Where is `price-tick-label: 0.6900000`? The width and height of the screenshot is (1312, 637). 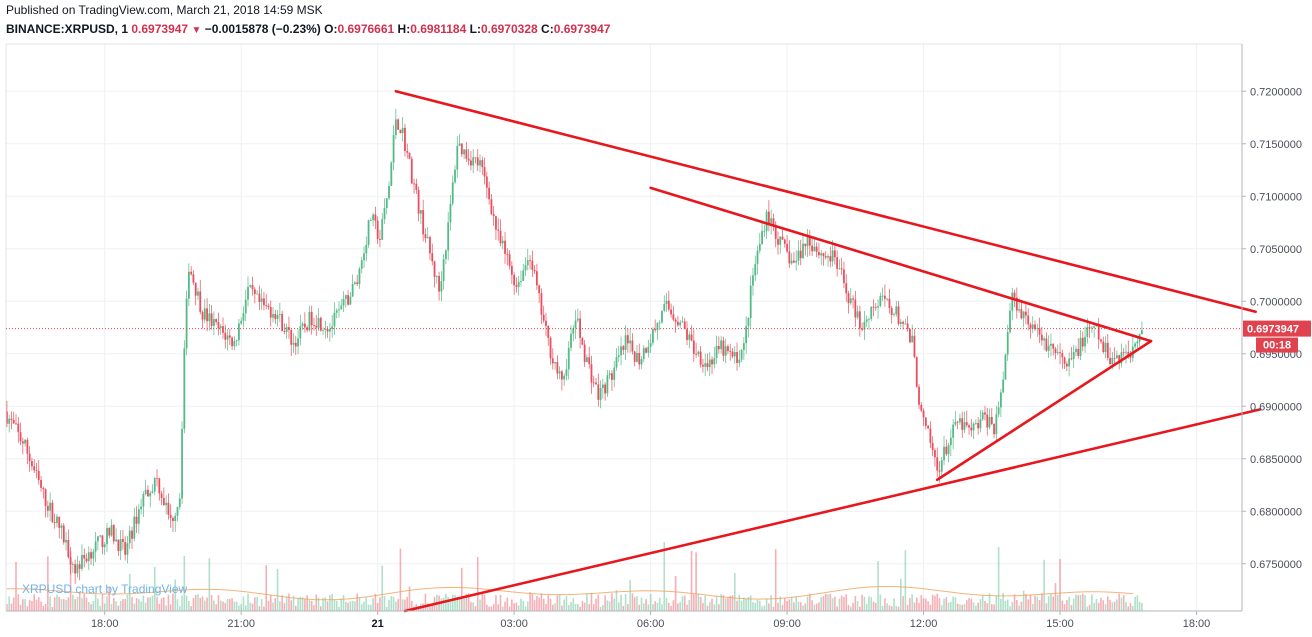 price-tick-label: 0.6900000 is located at coordinates (1276, 407).